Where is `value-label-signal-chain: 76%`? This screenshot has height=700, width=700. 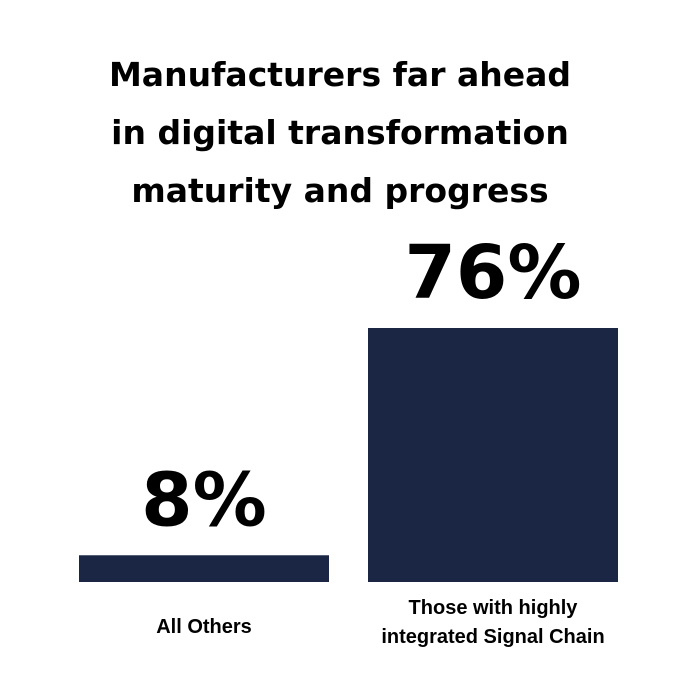 value-label-signal-chain: 76% is located at coordinates (492, 273).